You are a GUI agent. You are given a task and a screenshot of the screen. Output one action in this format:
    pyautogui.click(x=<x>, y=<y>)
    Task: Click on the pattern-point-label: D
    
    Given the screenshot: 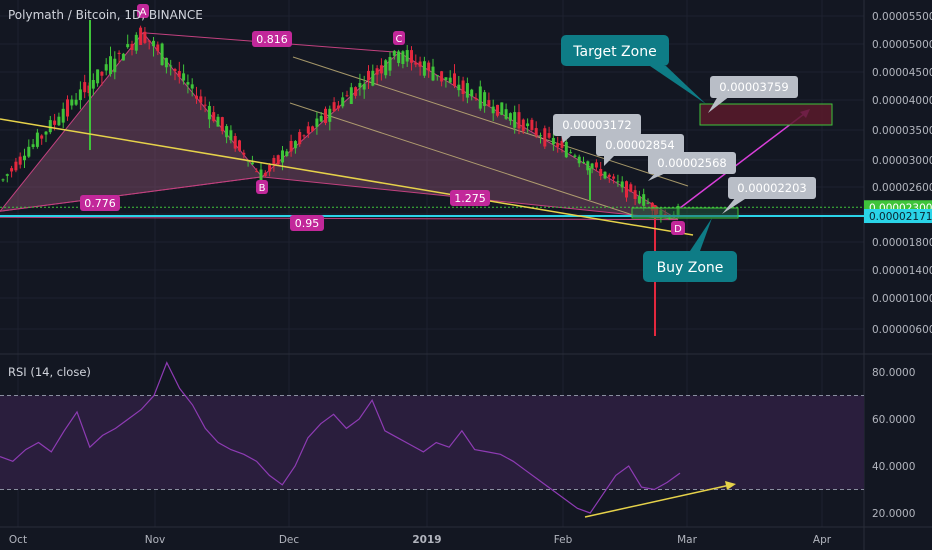 What is the action you would take?
    pyautogui.click(x=678, y=229)
    